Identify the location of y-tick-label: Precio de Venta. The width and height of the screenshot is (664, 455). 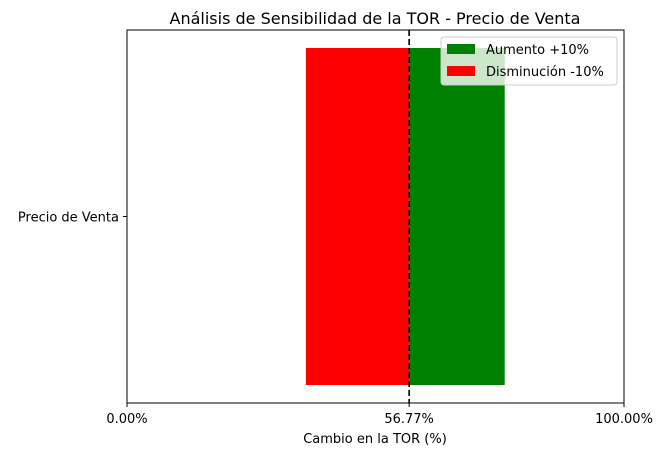
(68, 218).